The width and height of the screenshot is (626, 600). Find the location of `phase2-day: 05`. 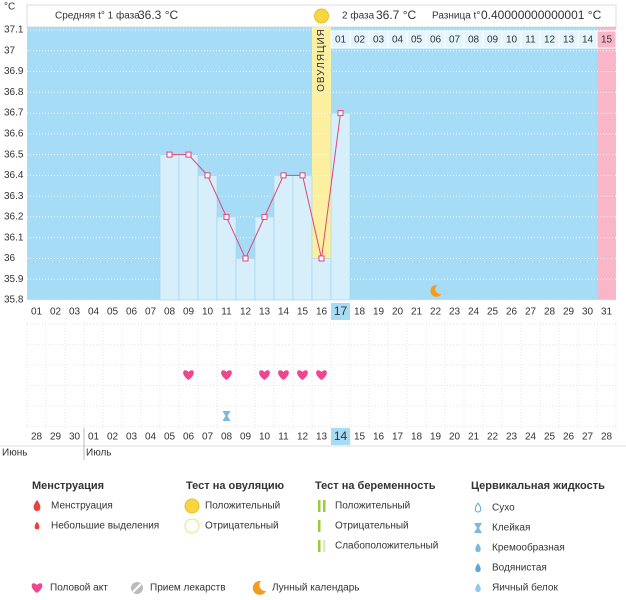

phase2-day: 05 is located at coordinates (417, 40).